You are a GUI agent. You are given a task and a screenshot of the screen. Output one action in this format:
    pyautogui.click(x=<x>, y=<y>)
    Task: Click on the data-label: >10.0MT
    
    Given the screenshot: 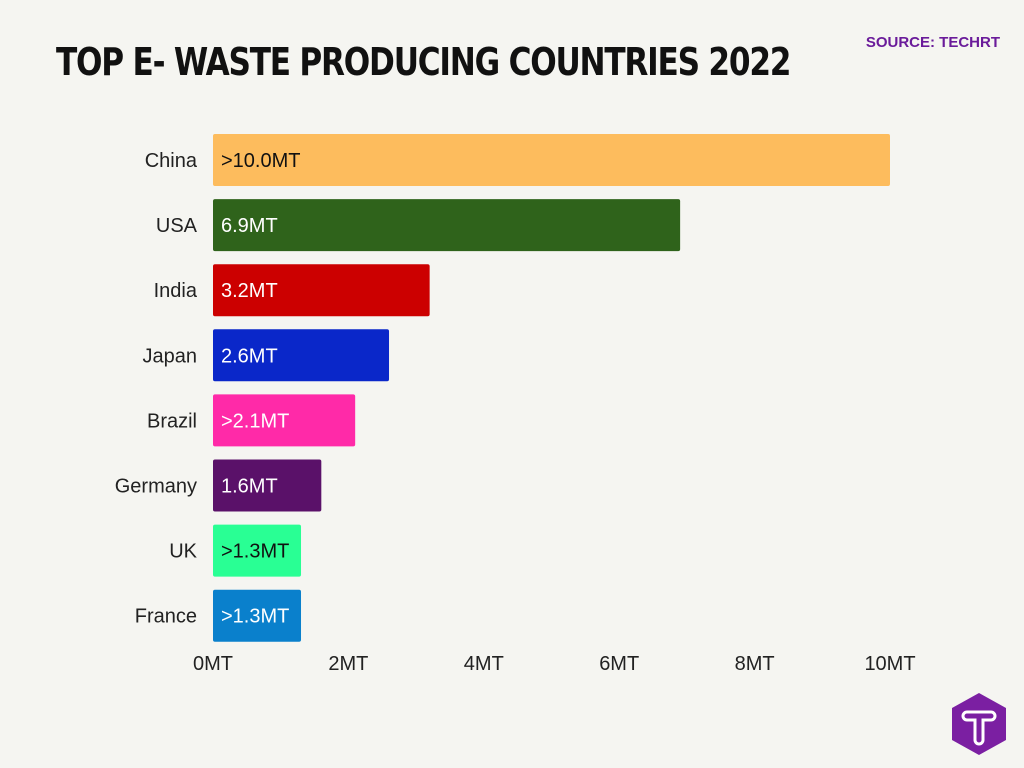 What is the action you would take?
    pyautogui.click(x=260, y=161)
    